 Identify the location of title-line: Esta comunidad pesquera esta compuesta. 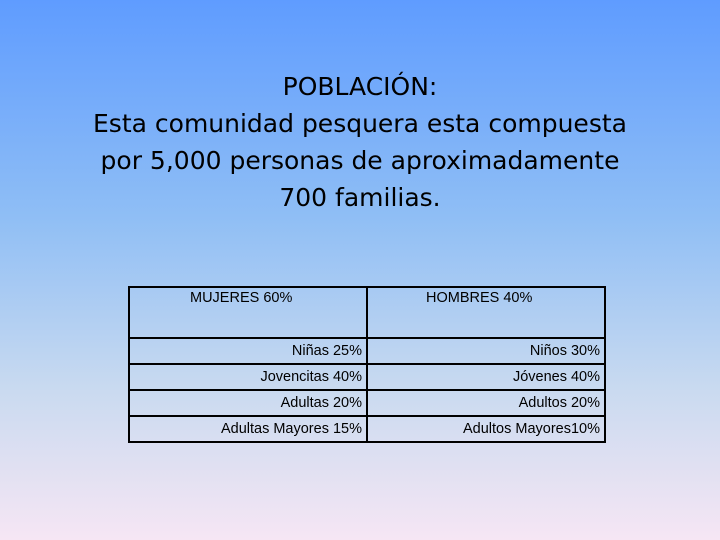
(360, 123).